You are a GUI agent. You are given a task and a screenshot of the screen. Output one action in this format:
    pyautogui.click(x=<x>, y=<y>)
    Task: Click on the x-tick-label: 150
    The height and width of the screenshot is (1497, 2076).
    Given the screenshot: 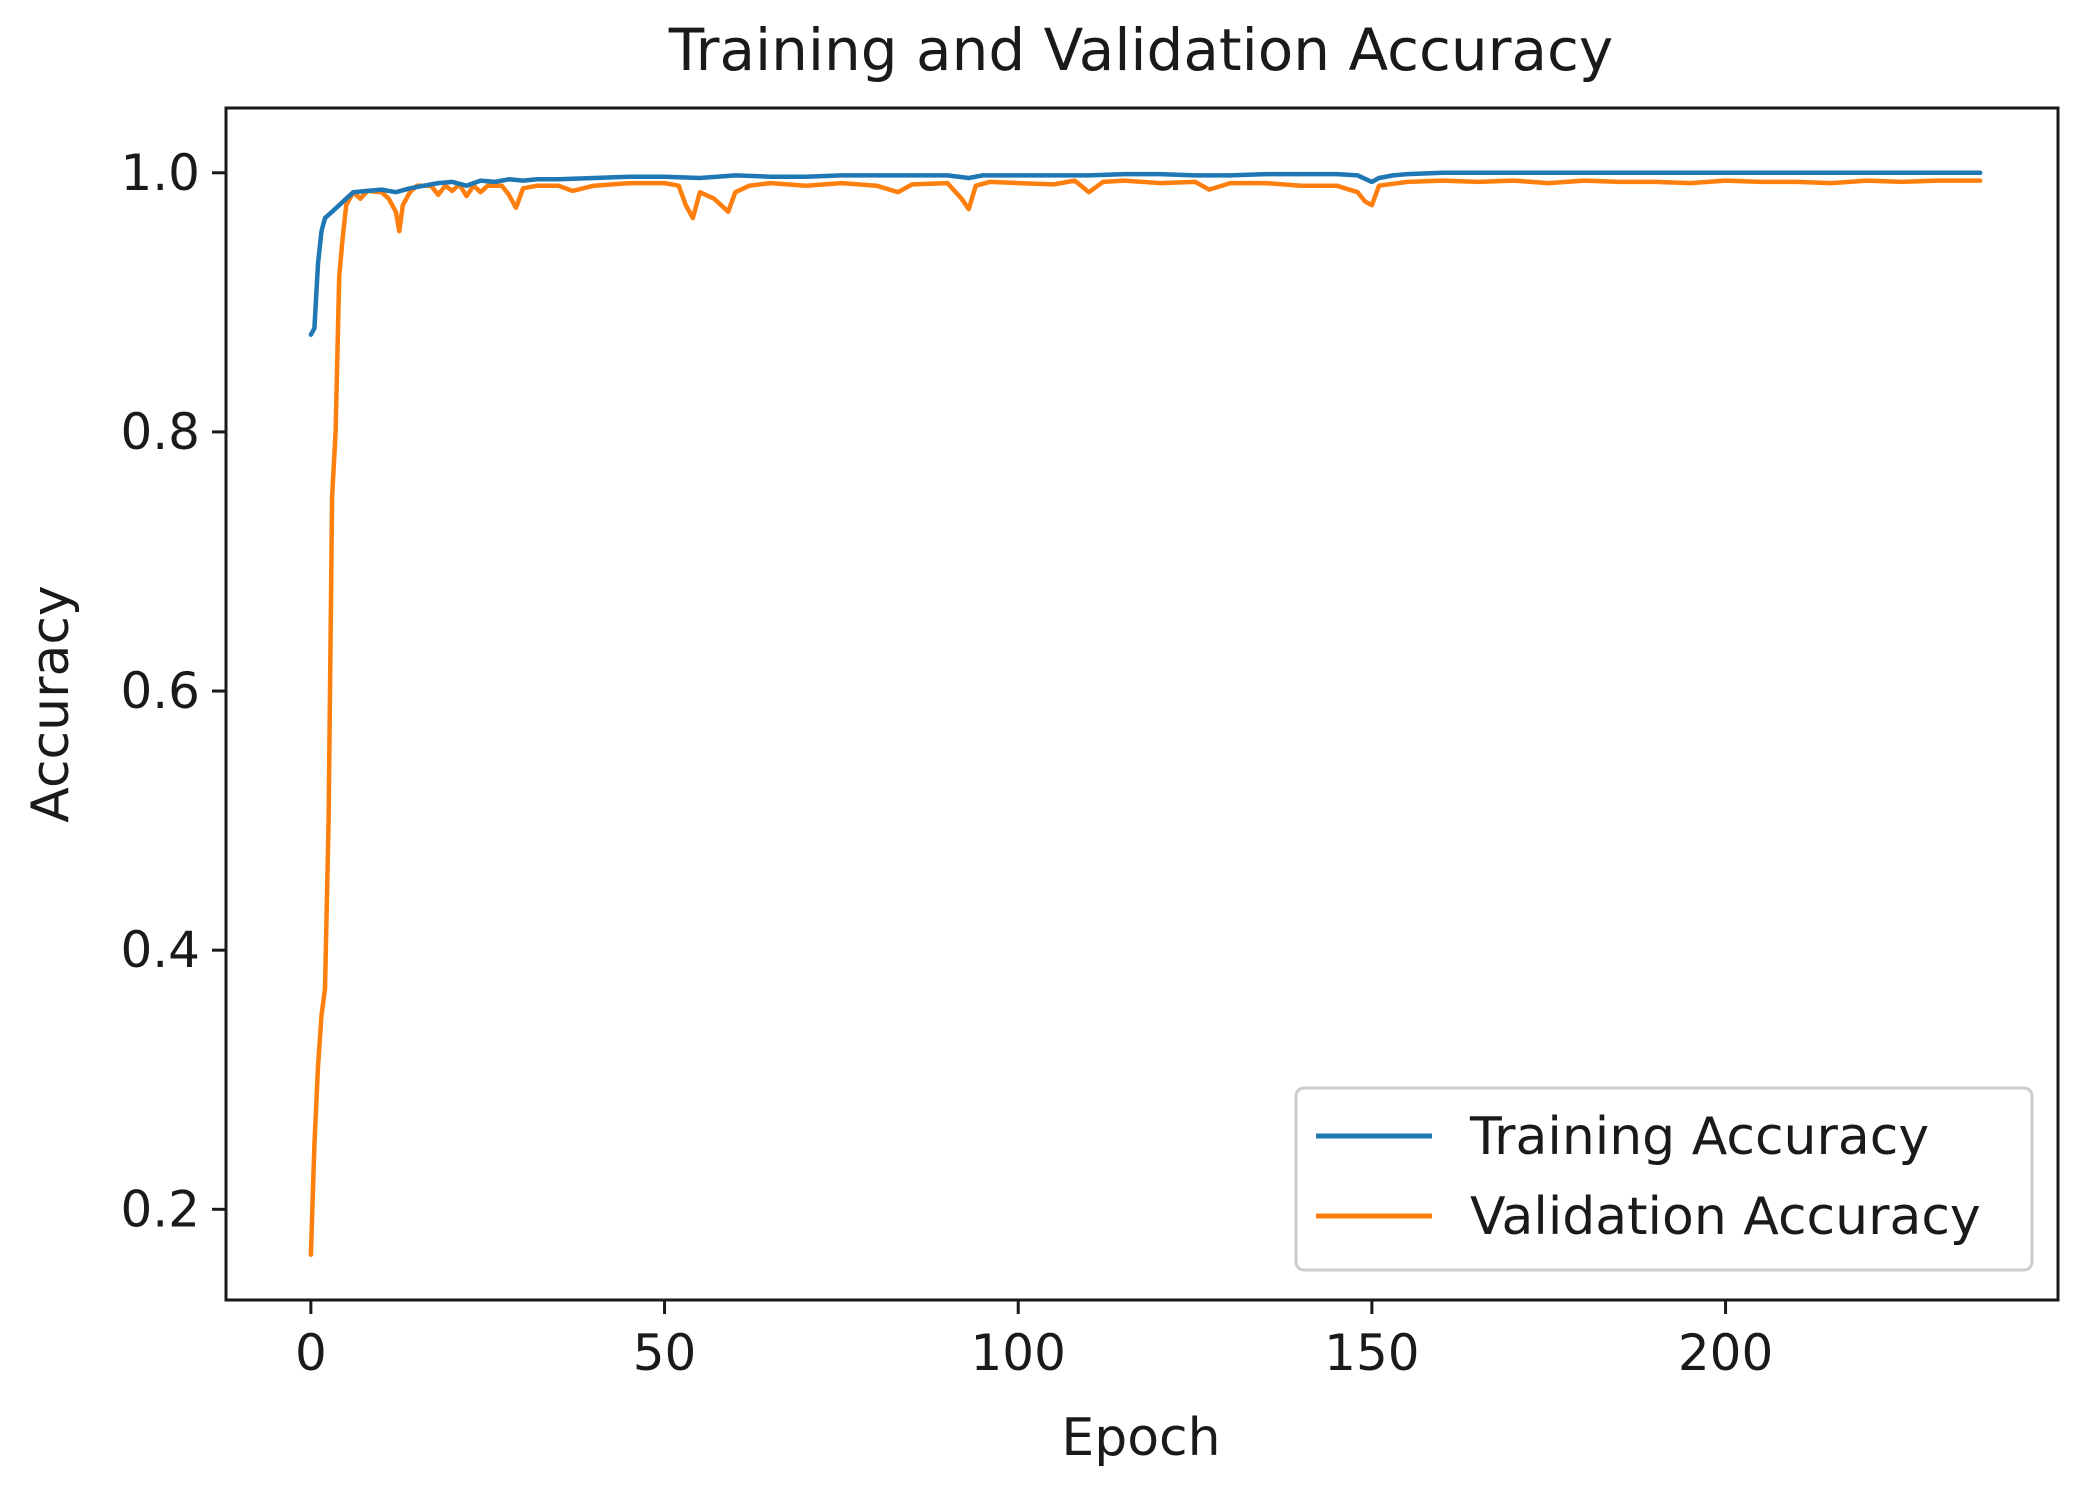 What is the action you would take?
    pyautogui.click(x=1371, y=1353)
    